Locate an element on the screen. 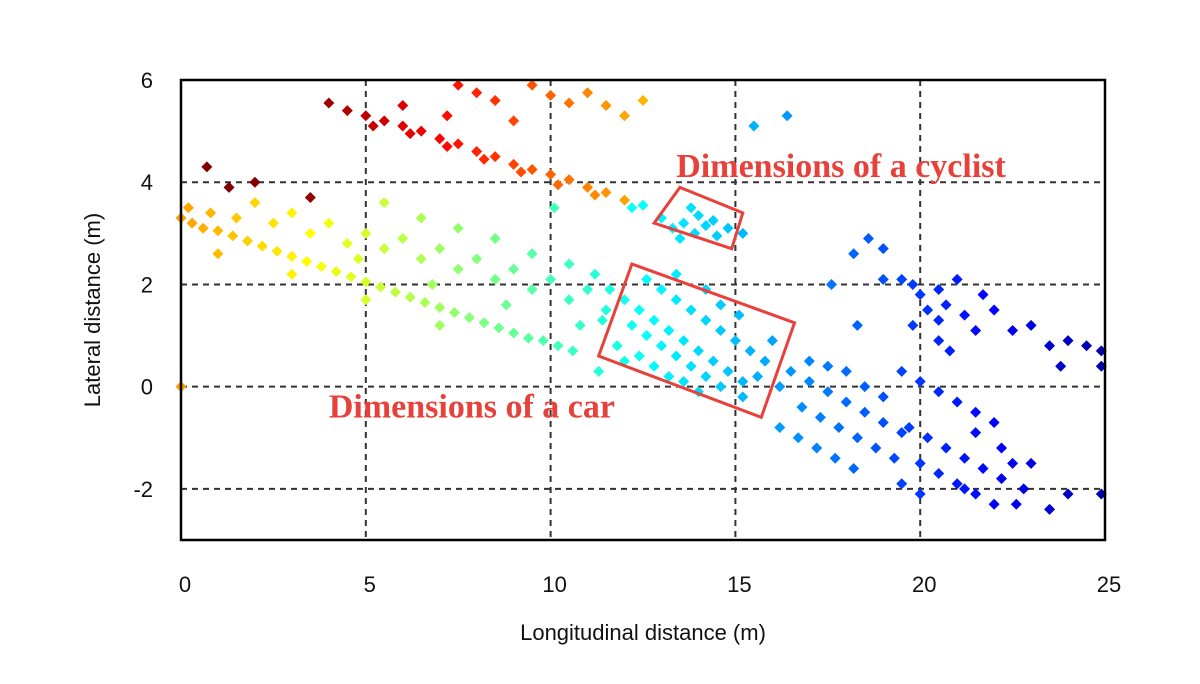 Image resolution: width=1200 pixels, height=684 pixels. x-tick-label: 25 is located at coordinates (1109, 584).